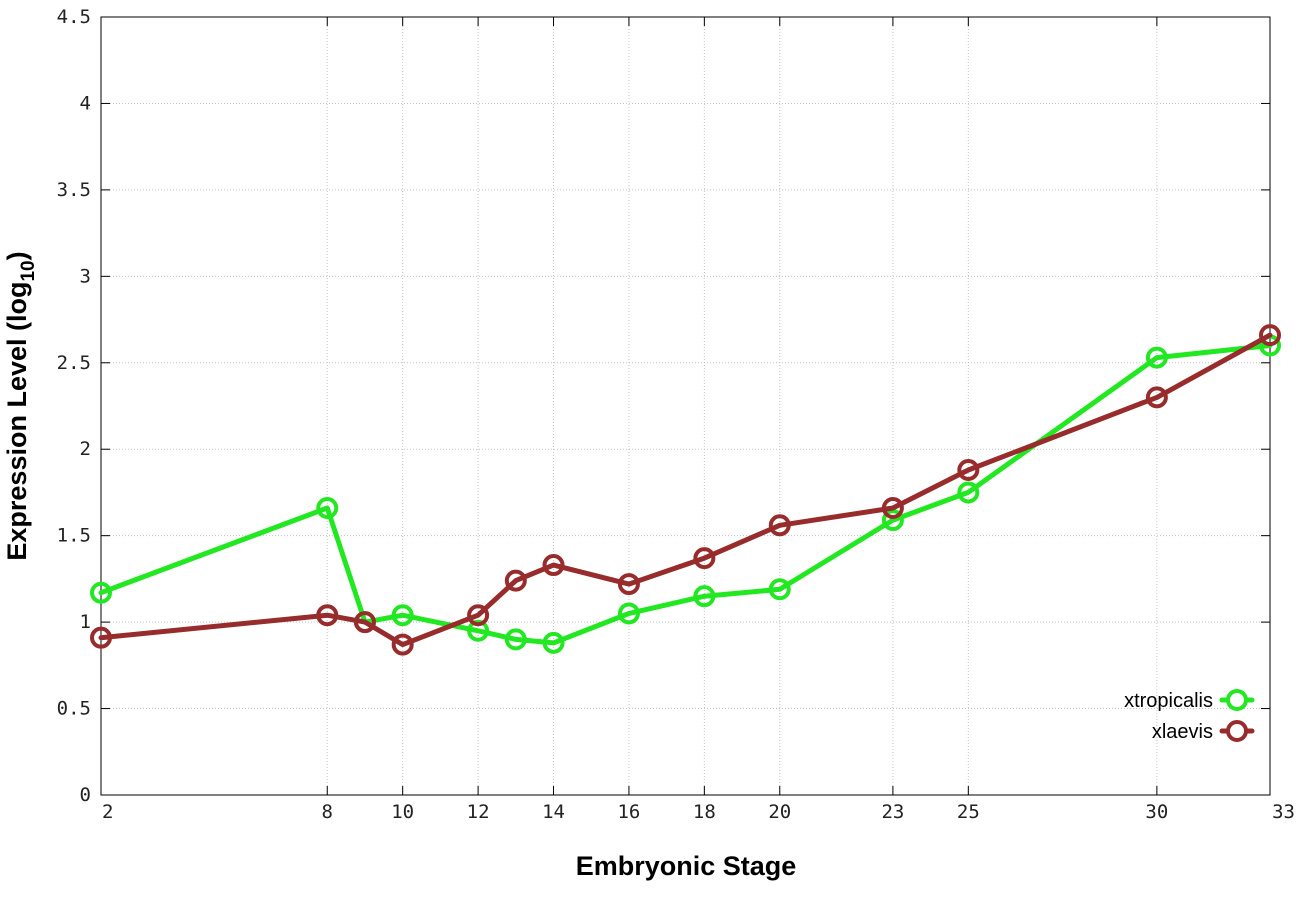 The width and height of the screenshot is (1296, 907). Describe the element at coordinates (85, 449) in the screenshot. I see `y-tick-label: 2` at that location.